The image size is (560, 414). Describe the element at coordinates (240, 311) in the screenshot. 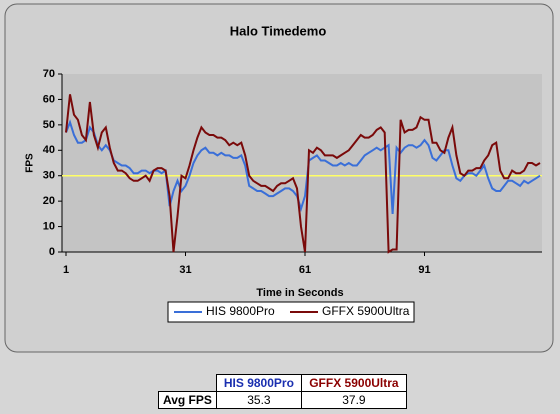

I see `legend-label: HIS 9800Pro` at that location.